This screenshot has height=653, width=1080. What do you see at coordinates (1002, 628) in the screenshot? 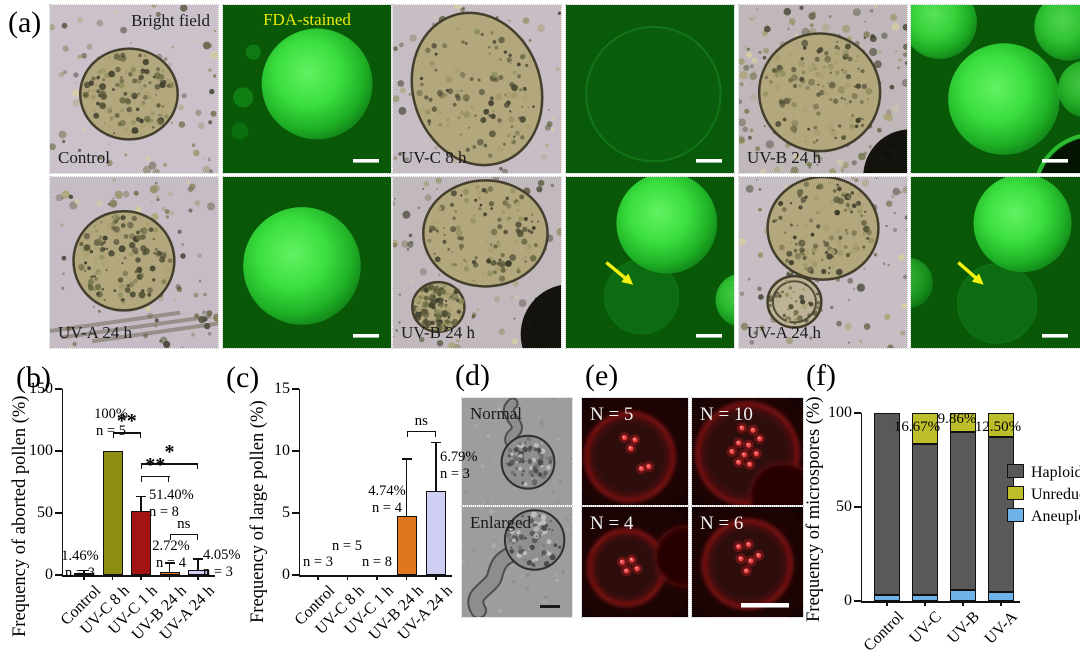
I see `x-category-label: UV-A` at bounding box center [1002, 628].